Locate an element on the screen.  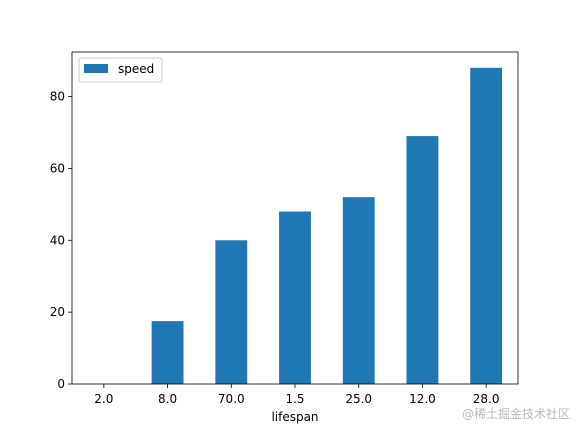
legend: speed is located at coordinates (120, 70).